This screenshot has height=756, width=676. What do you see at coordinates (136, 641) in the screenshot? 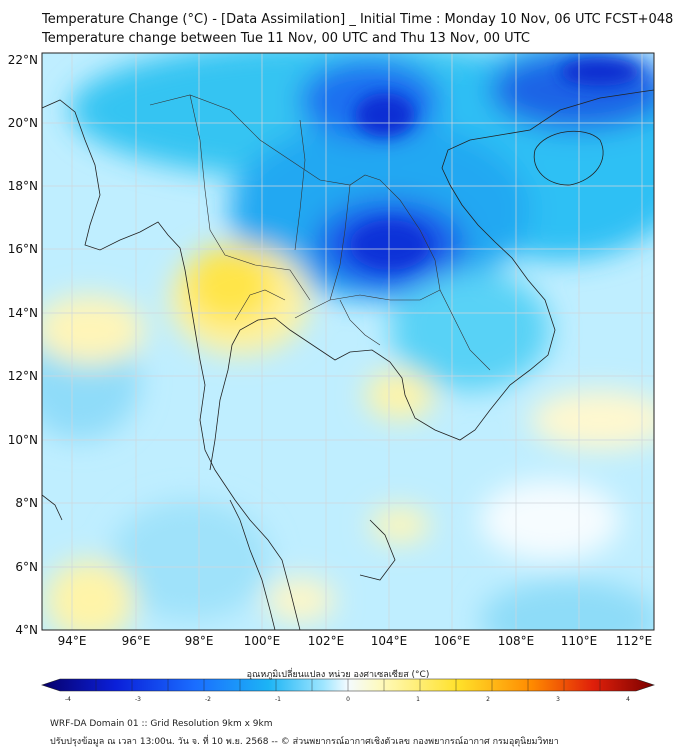
I see `lon-label: 96°E` at bounding box center [136, 641].